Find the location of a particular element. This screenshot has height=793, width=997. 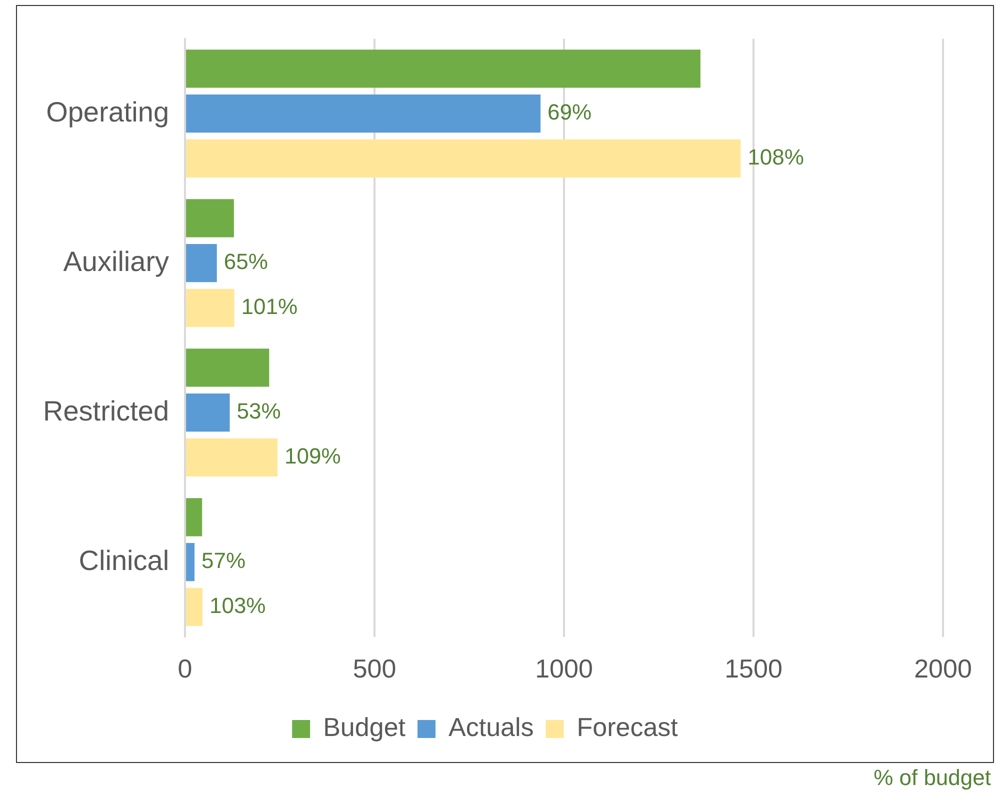

annotation: 57% is located at coordinates (224, 561).